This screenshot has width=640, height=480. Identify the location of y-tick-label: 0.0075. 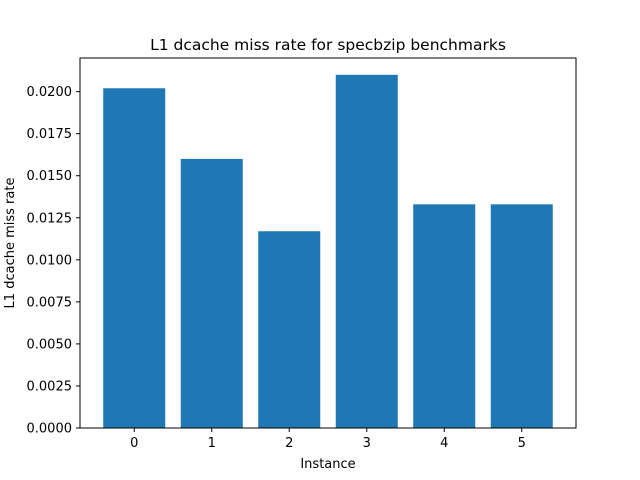
(50, 302).